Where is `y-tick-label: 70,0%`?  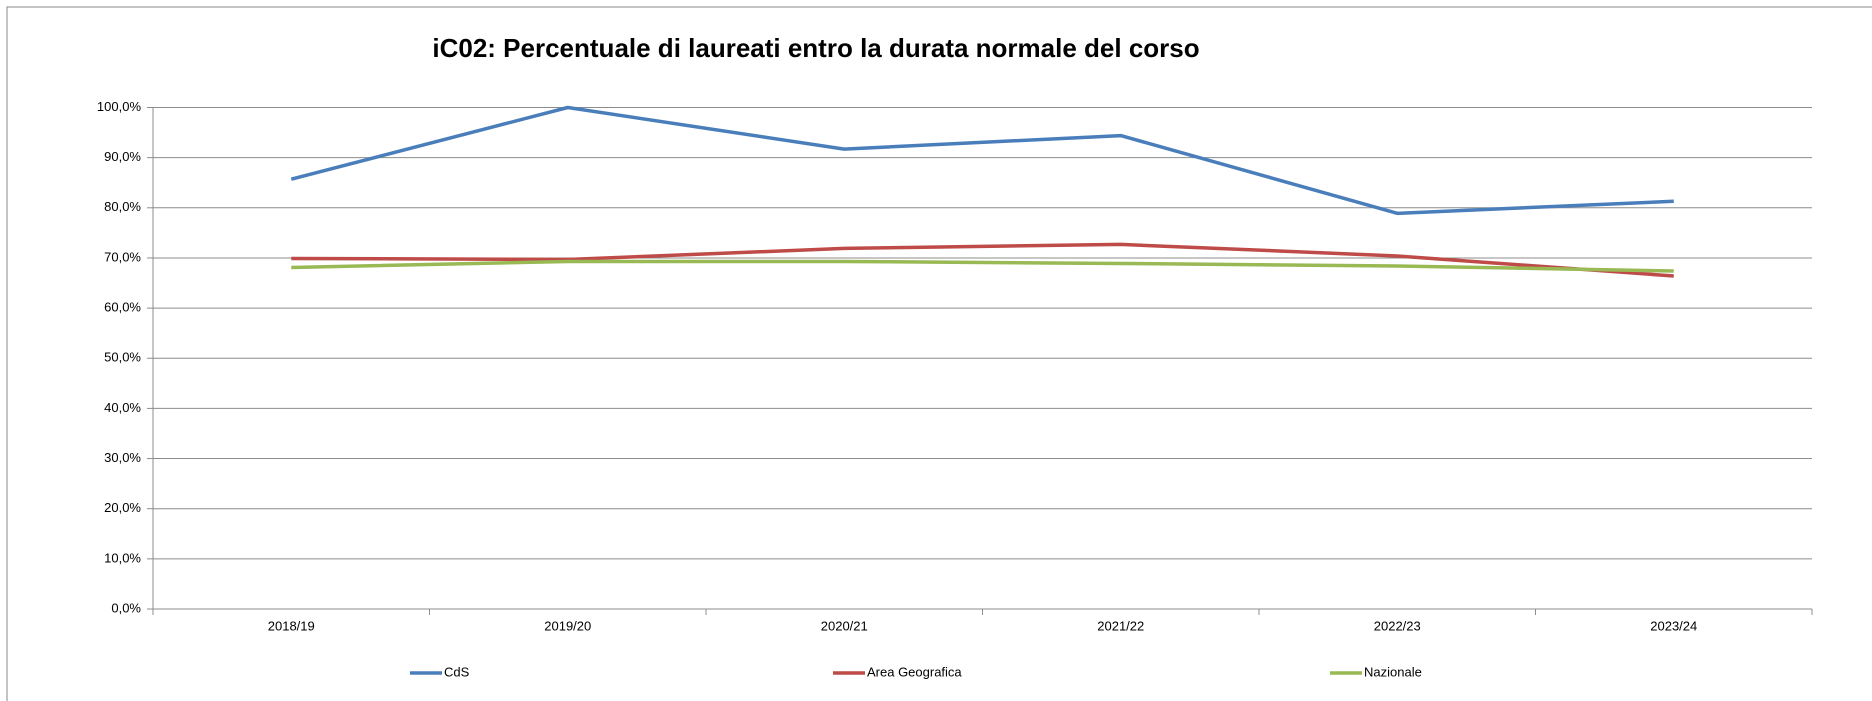
y-tick-label: 70,0% is located at coordinates (122, 256).